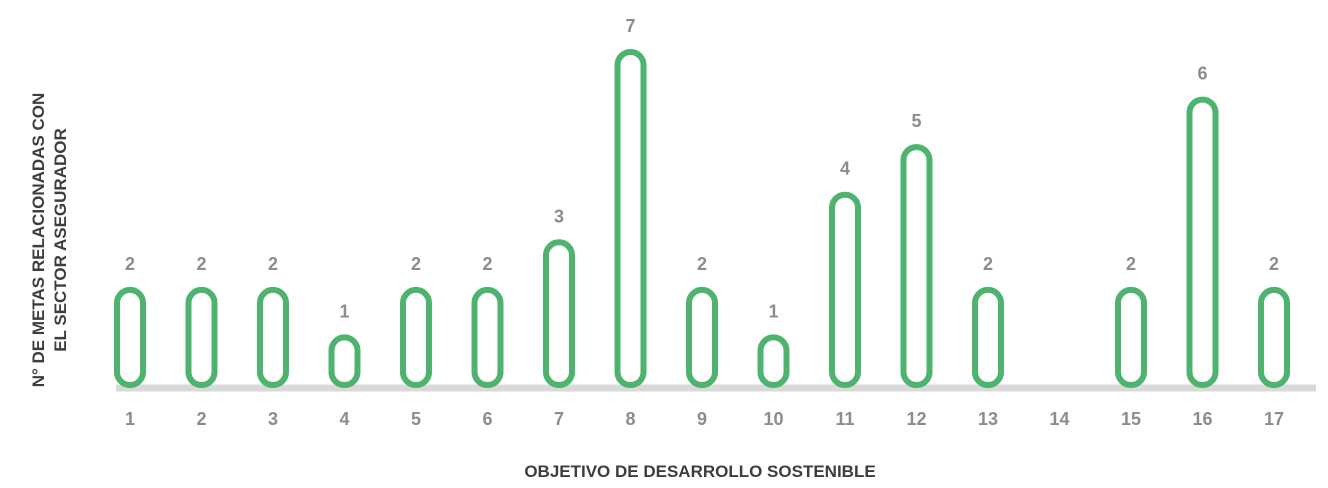  I want to click on x-tick-label-7: 7, so click(559, 419).